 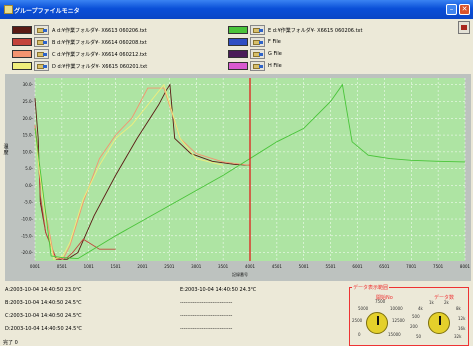 I want to click on readout-g: -----------------------------, so click(x=260, y=316).